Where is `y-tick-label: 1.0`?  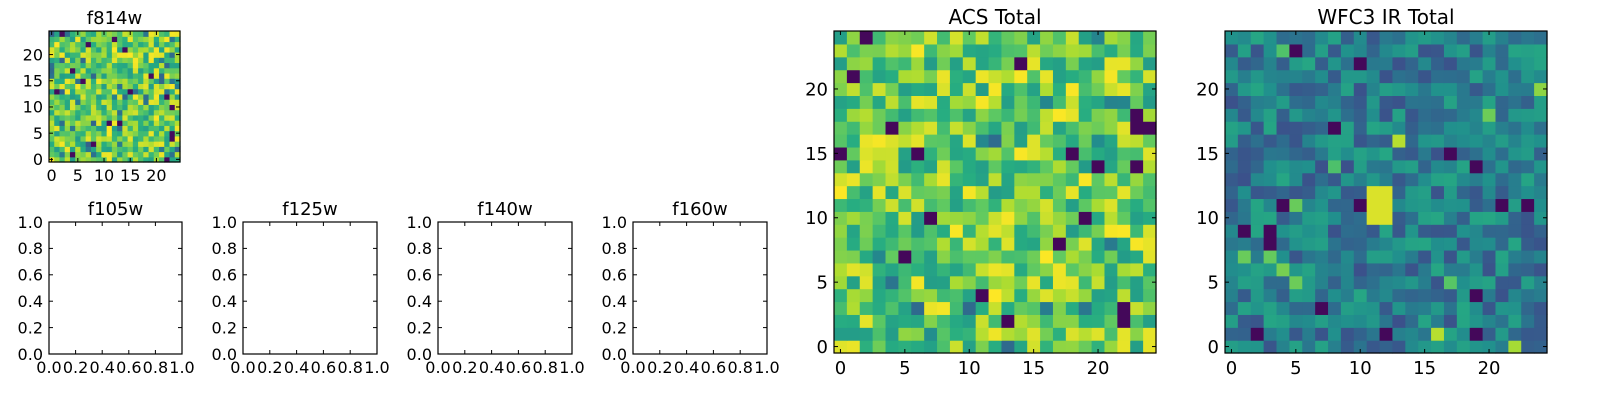
y-tick-label: 1.0 is located at coordinates (30, 222).